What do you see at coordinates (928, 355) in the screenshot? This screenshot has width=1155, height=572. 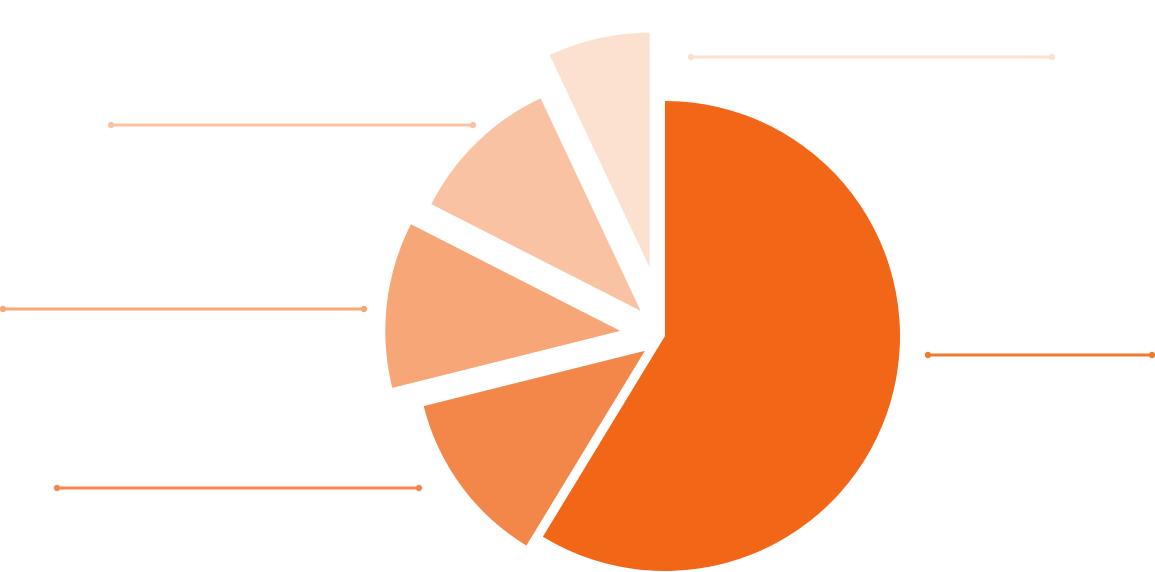 I see `leader-dot-1-start` at bounding box center [928, 355].